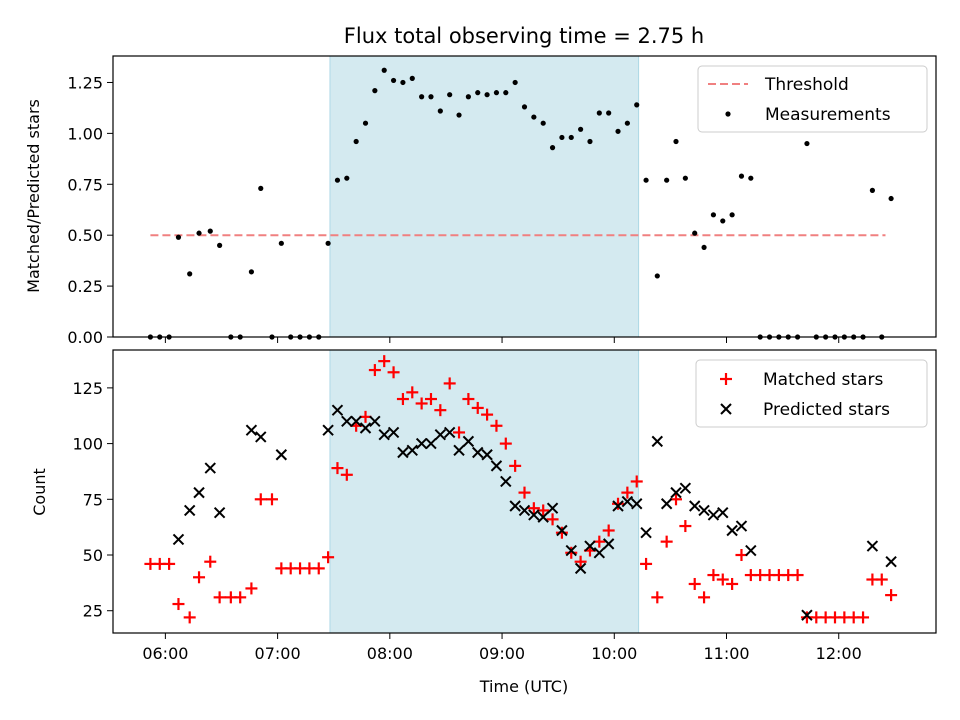 This screenshot has width=960, height=720. Describe the element at coordinates (502, 340) in the screenshot. I see `top-x-ticks` at that location.